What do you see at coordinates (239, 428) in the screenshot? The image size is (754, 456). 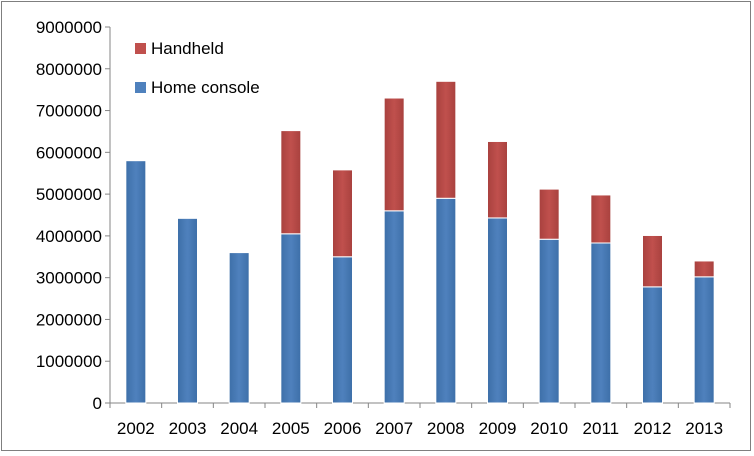 I see `x-tick-label: 2004` at bounding box center [239, 428].